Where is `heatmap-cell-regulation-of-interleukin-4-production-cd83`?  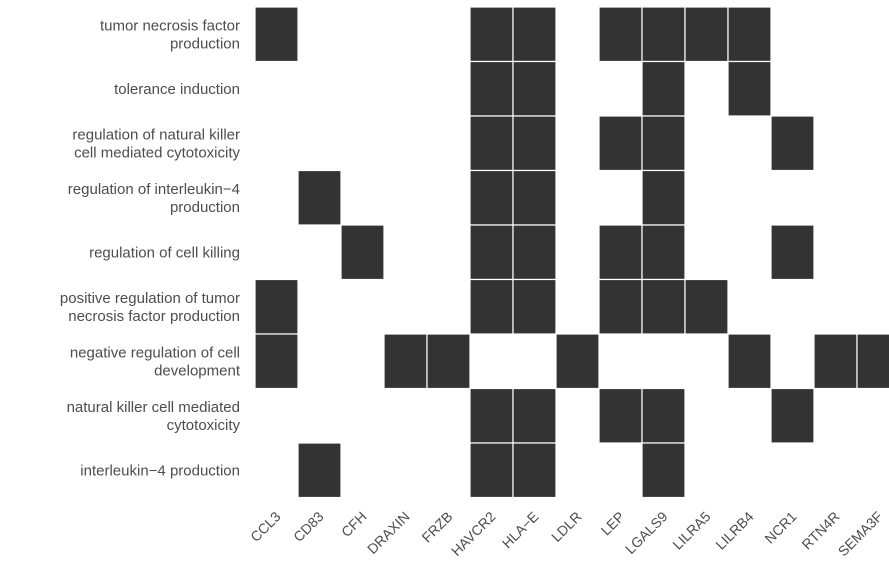
heatmap-cell-regulation-of-interleukin-4-production-cd83 is located at coordinates (319, 197).